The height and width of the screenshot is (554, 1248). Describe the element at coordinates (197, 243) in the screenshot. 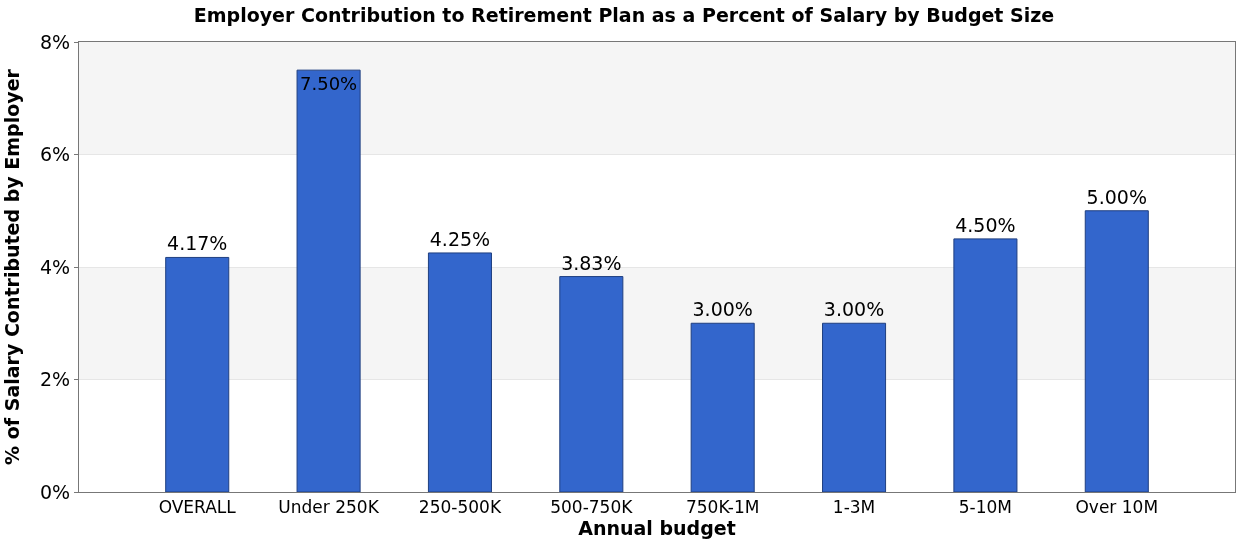

I see `data-label: 4.17%` at that location.